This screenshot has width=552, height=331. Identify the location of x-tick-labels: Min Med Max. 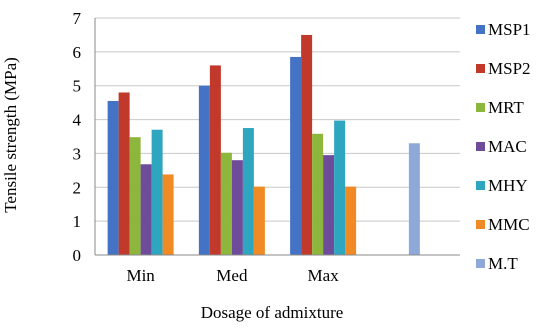
(232, 275).